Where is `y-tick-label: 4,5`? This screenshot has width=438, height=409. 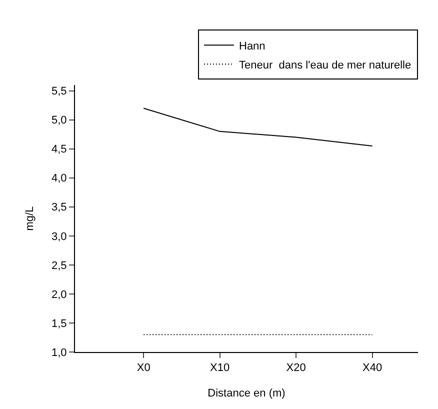 y-tick-label: 4,5 is located at coordinates (59, 150).